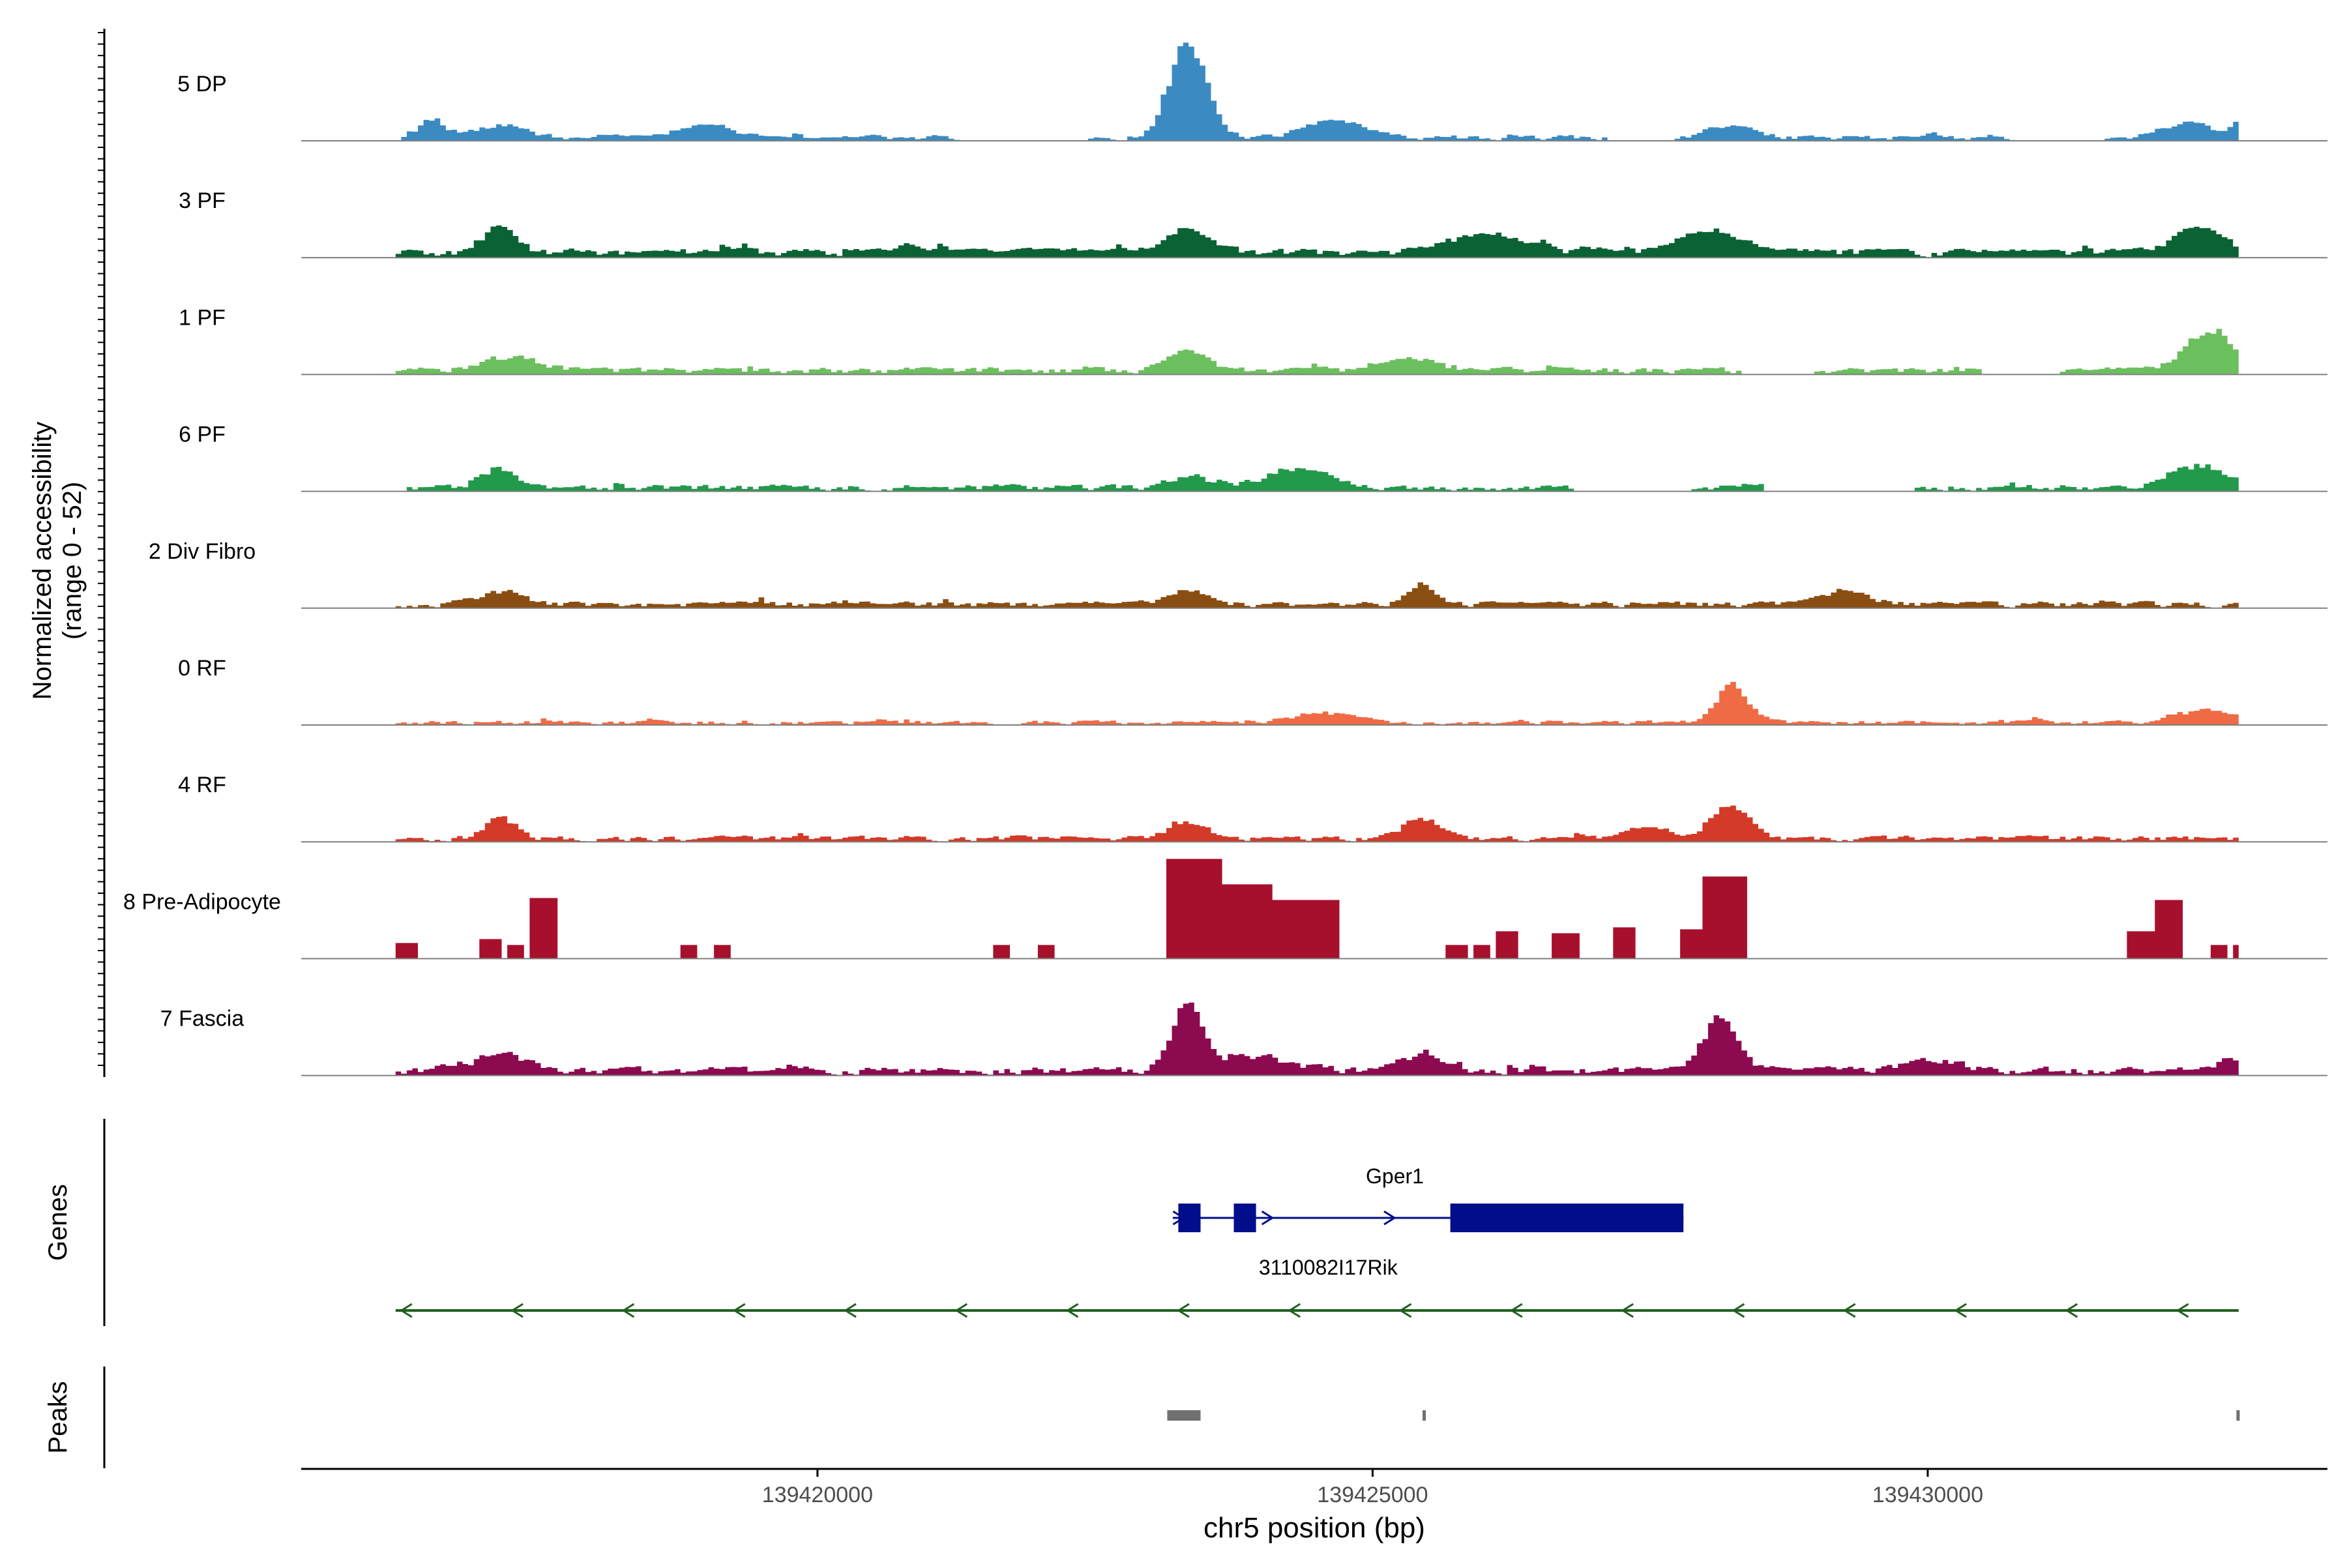 This screenshot has height=1568, width=2347. What do you see at coordinates (202, 435) in the screenshot?
I see `track-label: 6 PF` at bounding box center [202, 435].